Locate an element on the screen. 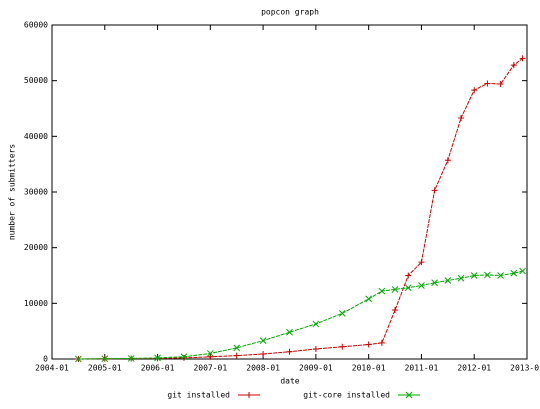 This screenshot has height=409, width=540. y-tick-label: 0 is located at coordinates (45, 359).